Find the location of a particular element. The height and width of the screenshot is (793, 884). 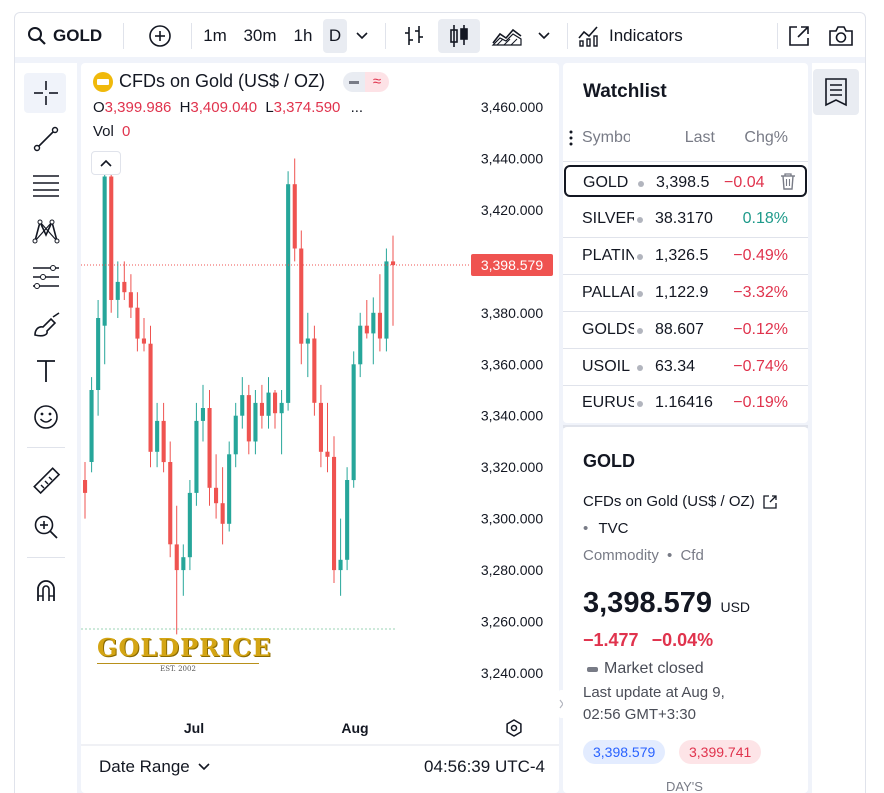

symbol-search-button: GOLD is located at coordinates (67, 36).